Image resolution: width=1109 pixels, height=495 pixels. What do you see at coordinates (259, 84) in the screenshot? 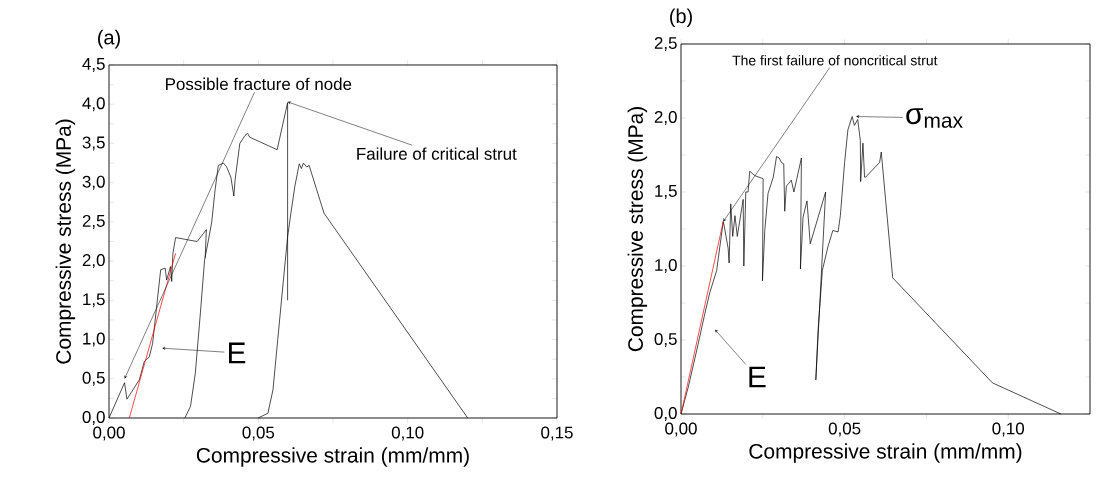
I see `annotation: Possible fracture of node` at bounding box center [259, 84].